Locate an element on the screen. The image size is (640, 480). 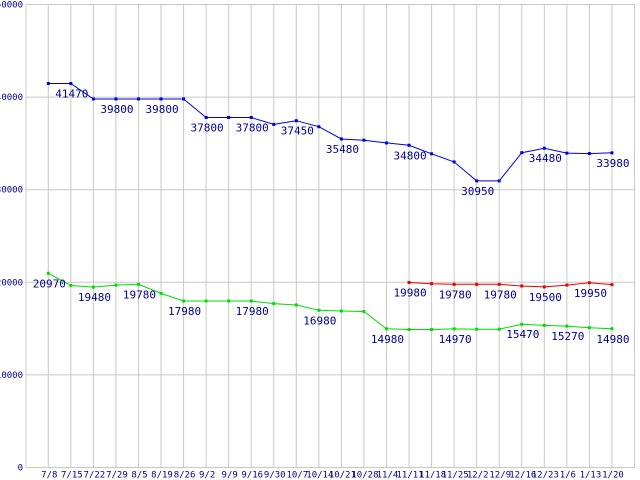
x-axis-tick-label: 8/19 is located at coordinates (162, 475).